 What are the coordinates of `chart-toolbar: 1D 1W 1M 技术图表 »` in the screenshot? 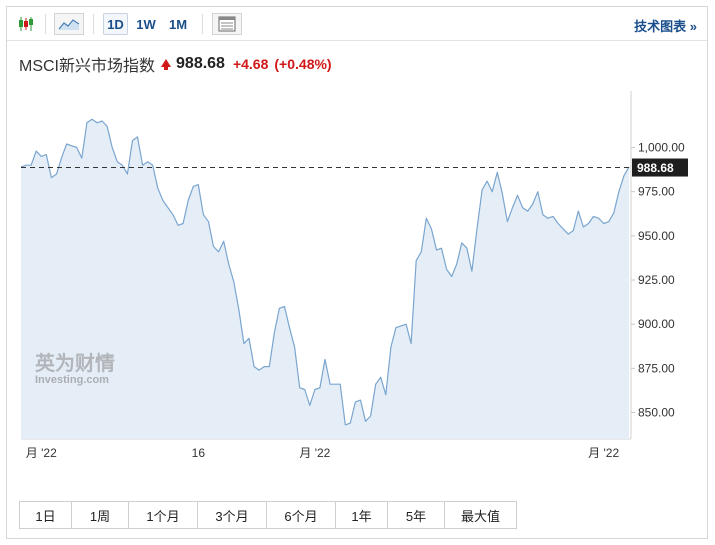 It's located at (357, 24).